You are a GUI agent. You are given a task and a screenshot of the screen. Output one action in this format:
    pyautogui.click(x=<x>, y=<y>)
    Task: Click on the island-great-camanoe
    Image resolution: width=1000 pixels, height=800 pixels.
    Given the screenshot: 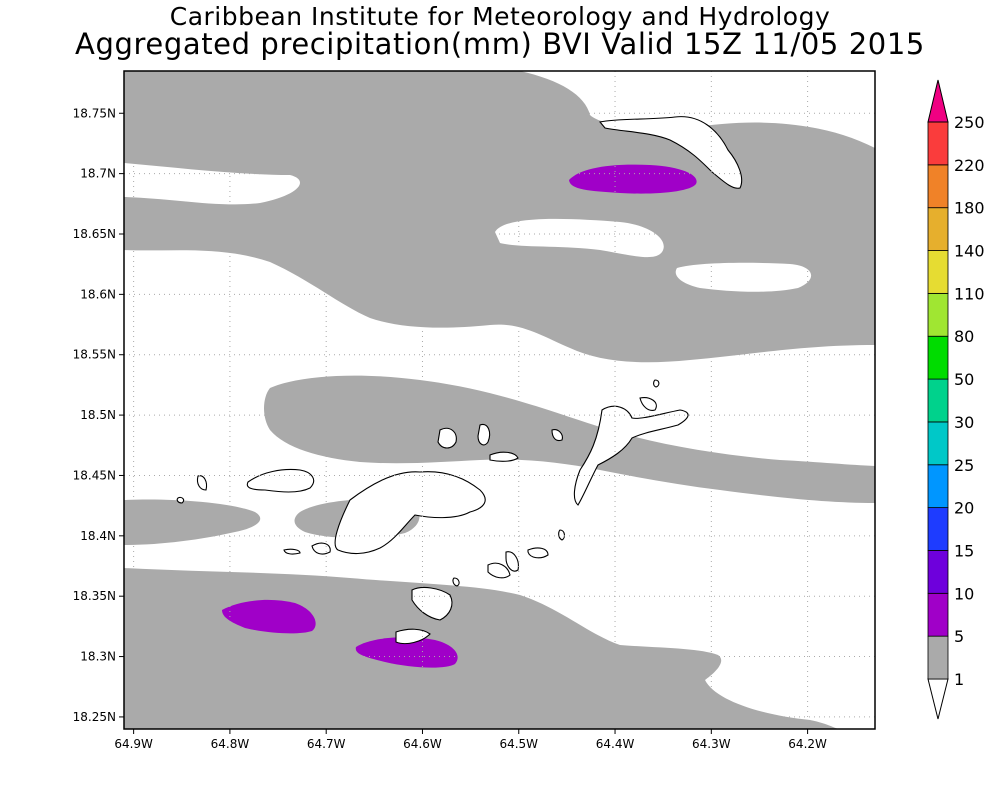 What is the action you would take?
    pyautogui.click(x=557, y=435)
    